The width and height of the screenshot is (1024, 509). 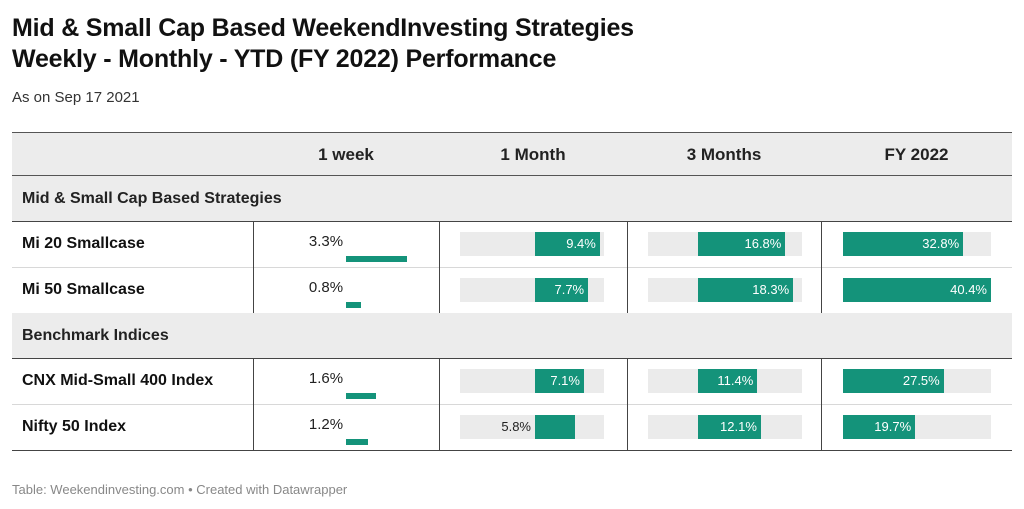 I want to click on fy2022-bar: 40.4%, so click(x=917, y=290).